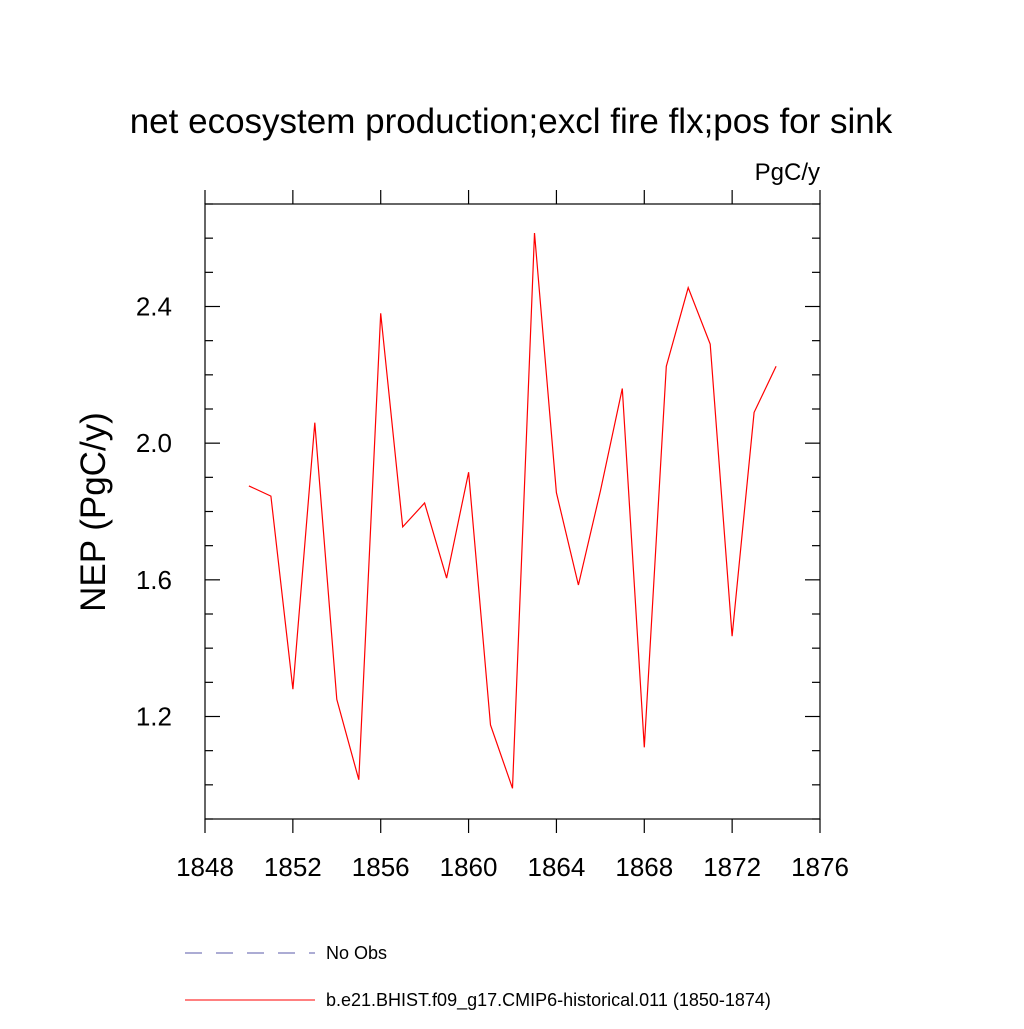 Image resolution: width=1024 pixels, height=1029 pixels. What do you see at coordinates (557, 867) in the screenshot?
I see `x-tick-label: 1864` at bounding box center [557, 867].